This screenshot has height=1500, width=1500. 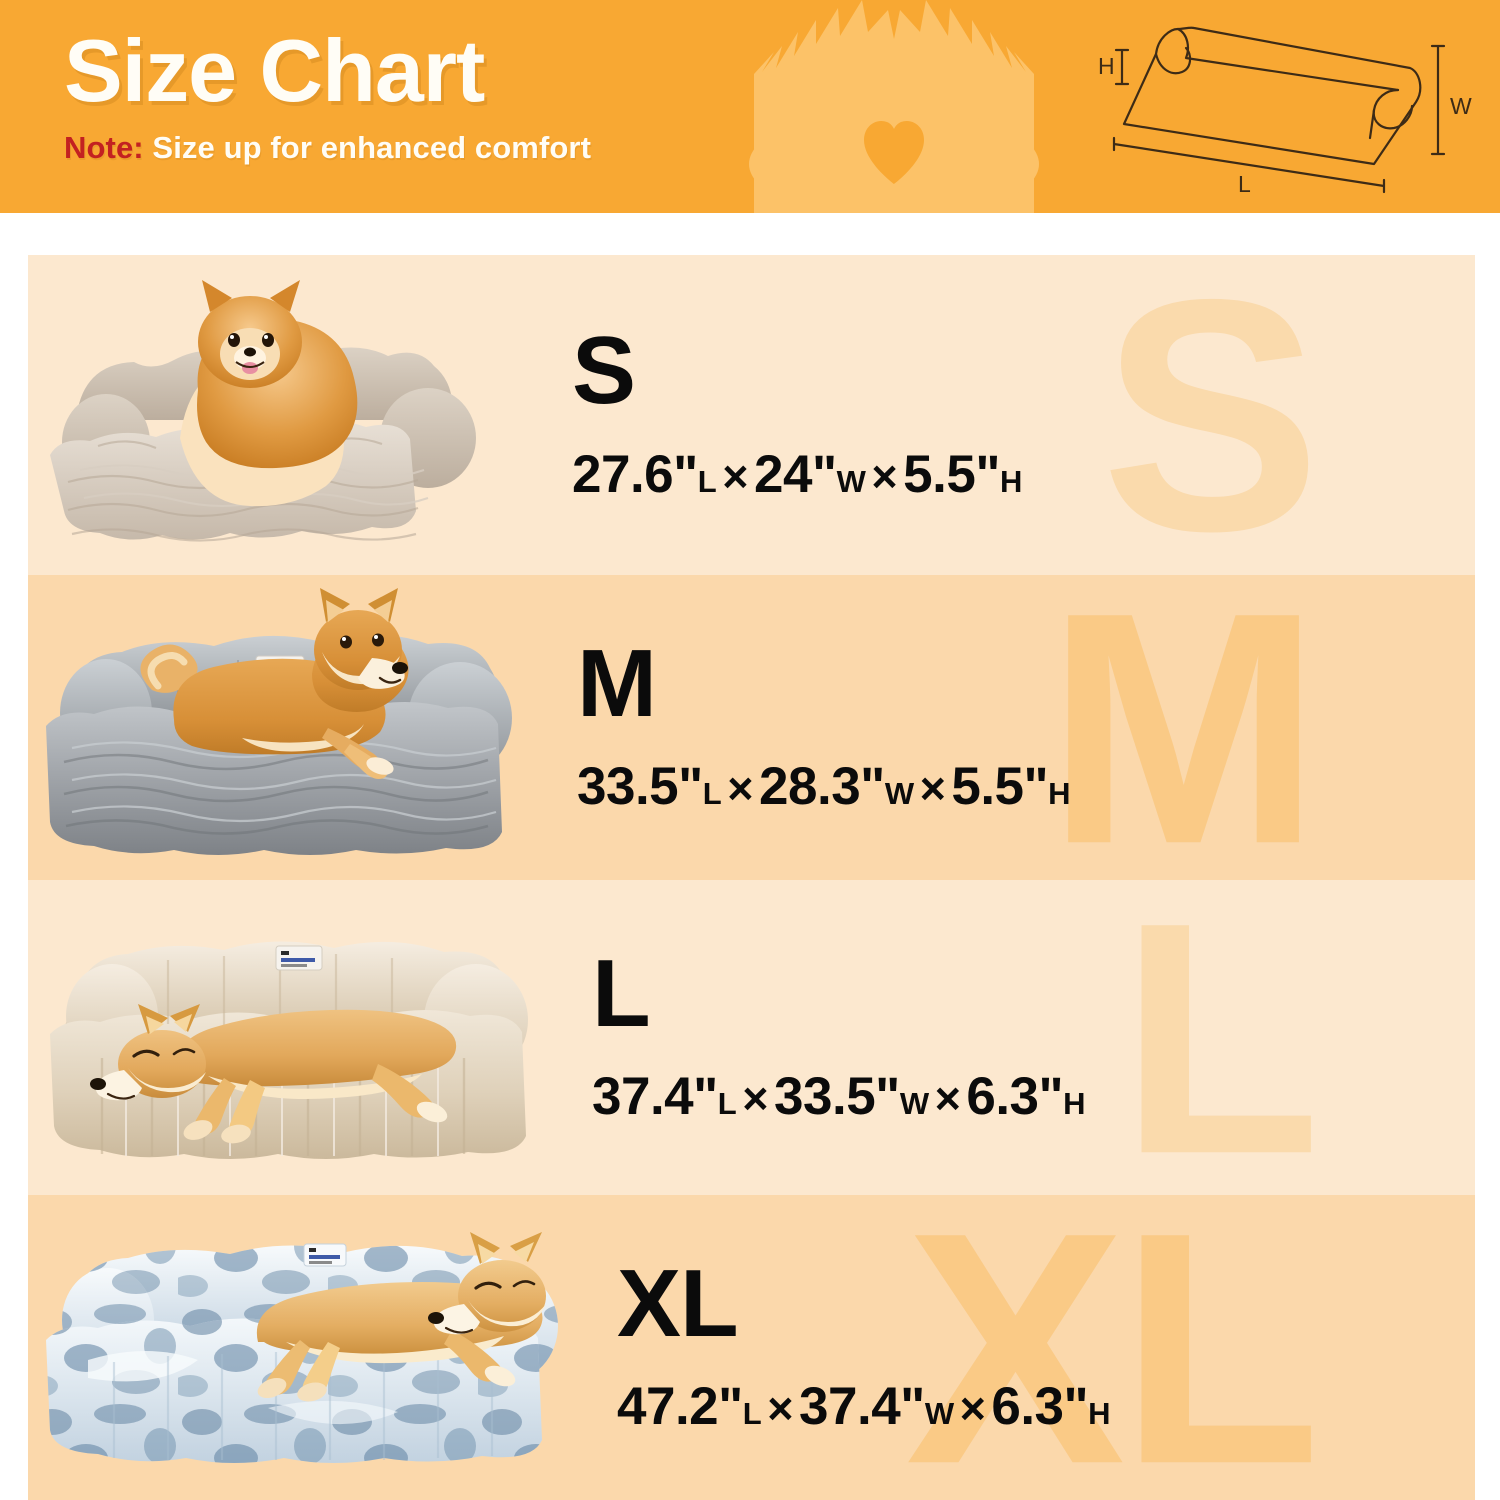 What do you see at coordinates (617, 683) in the screenshot?
I see `size-label: M` at bounding box center [617, 683].